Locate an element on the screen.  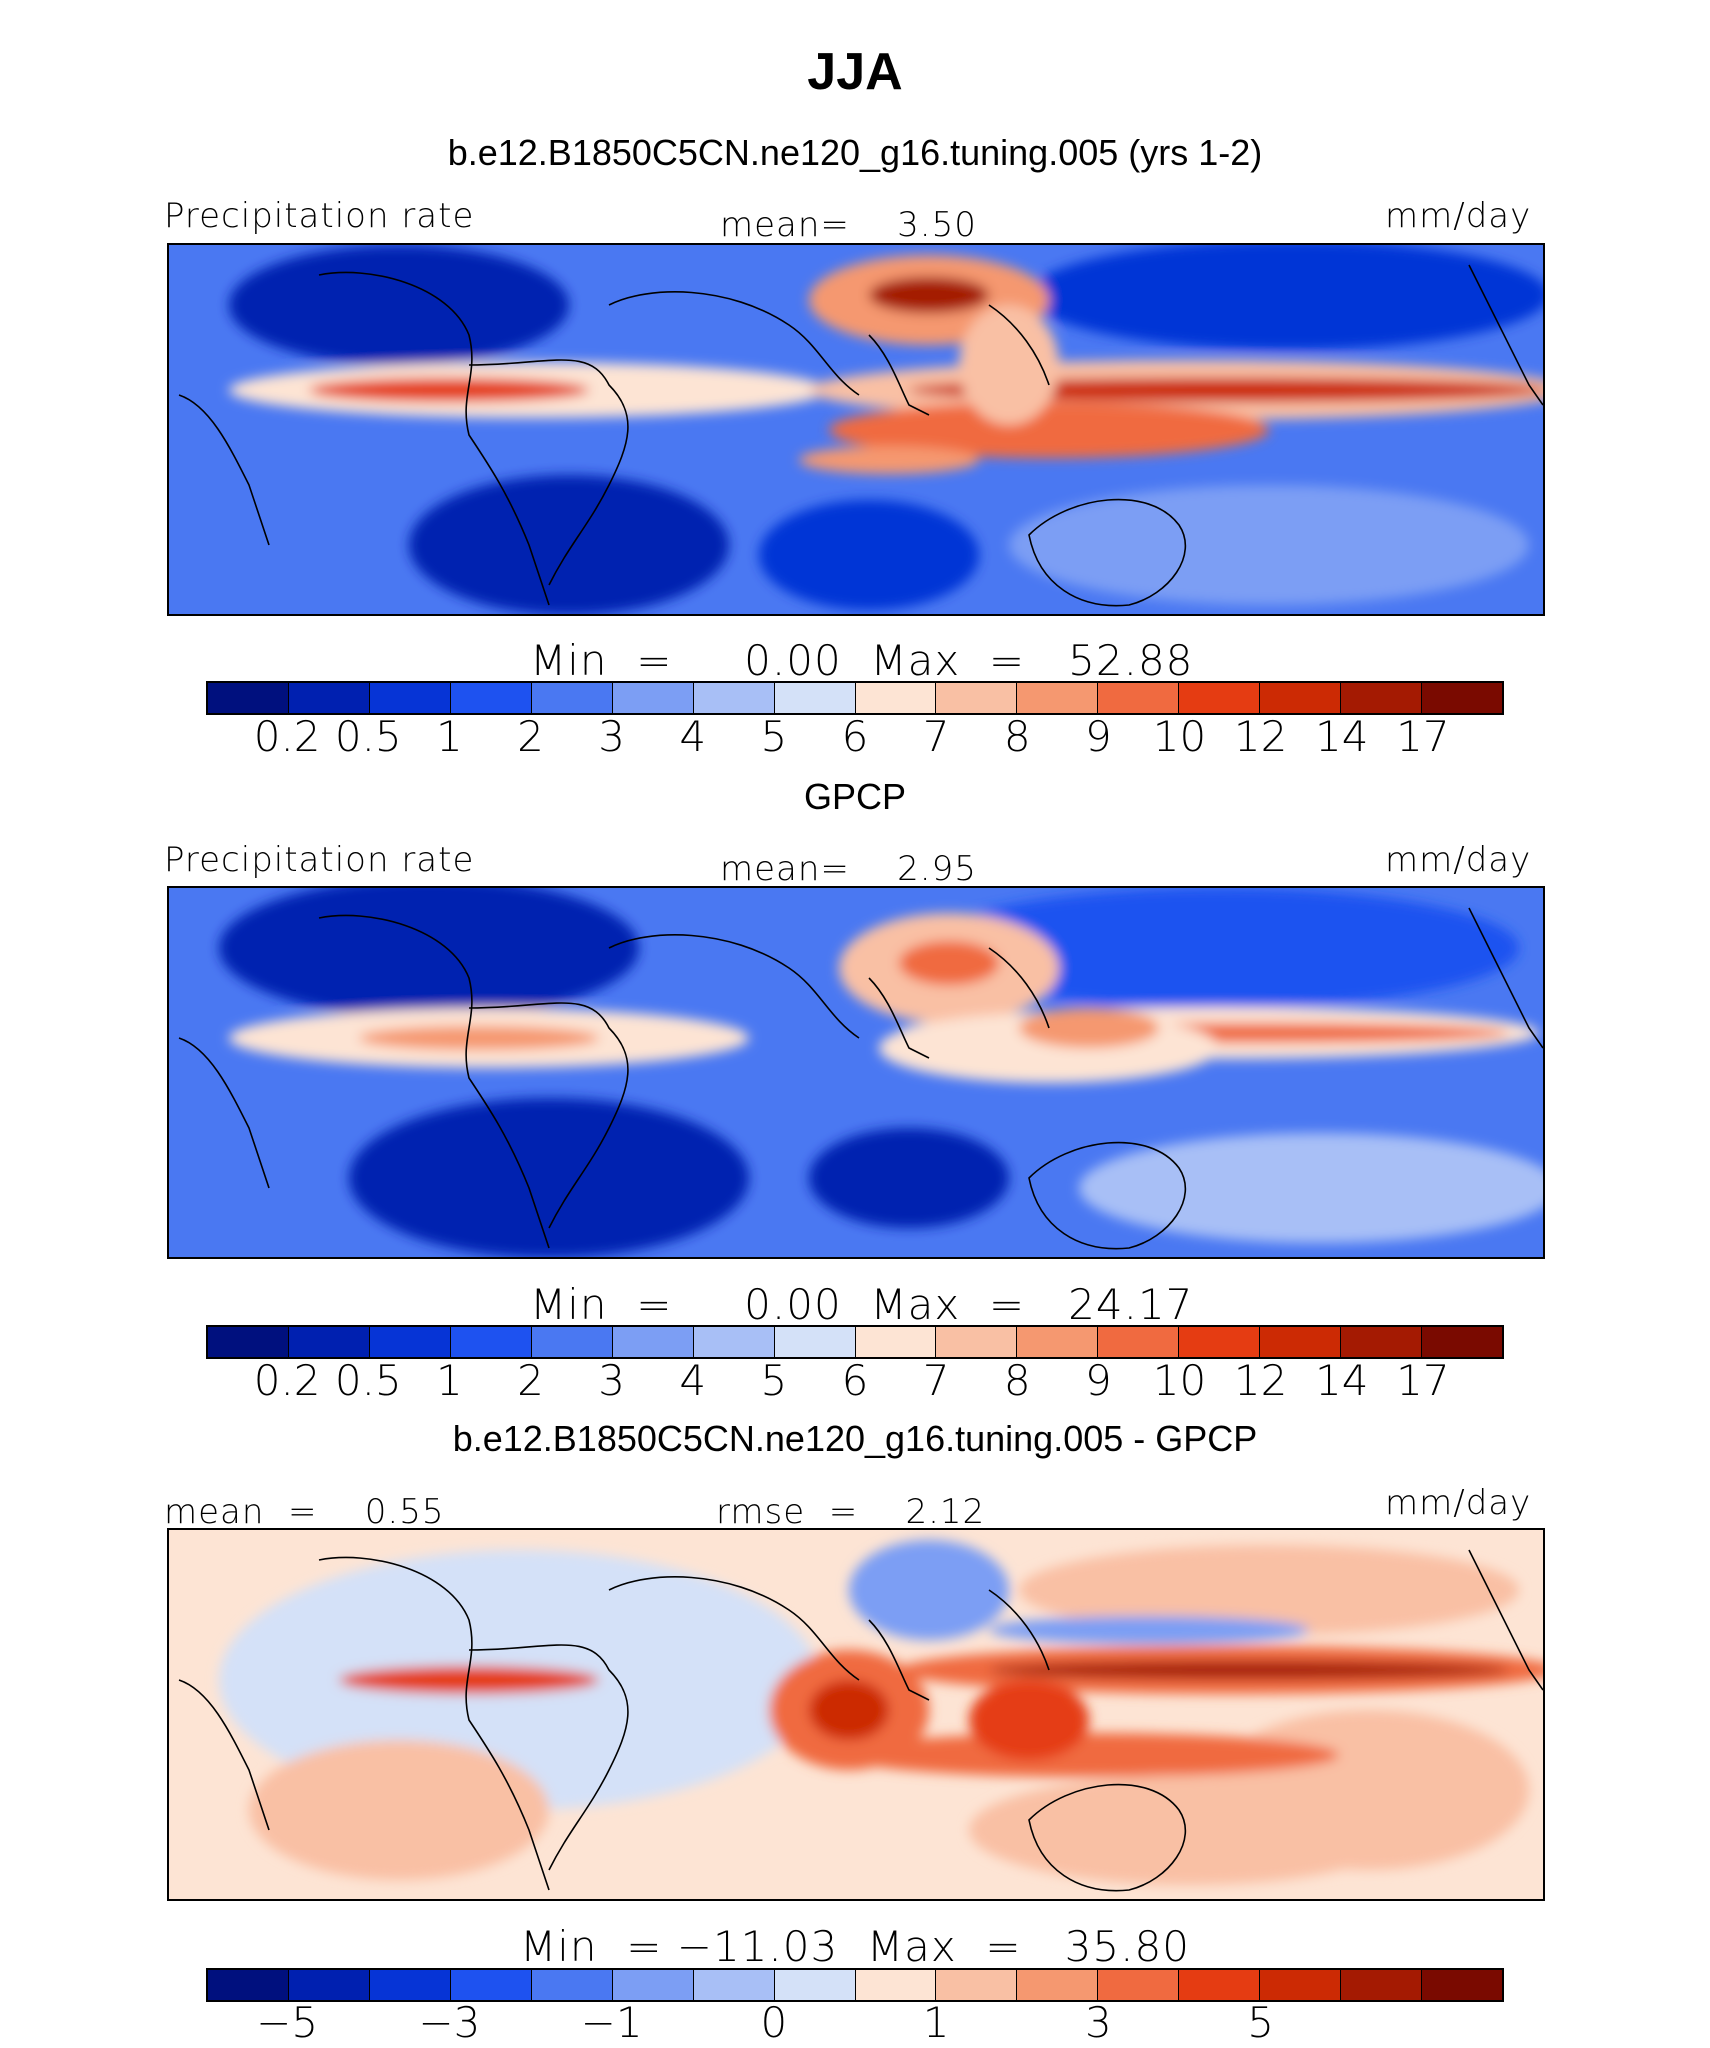
panel-2-colorbar-ticks: 0.2 0.5 1 2 3 4 5 6 7 8 9 10 12 14 17 is located at coordinates (855, 1381).